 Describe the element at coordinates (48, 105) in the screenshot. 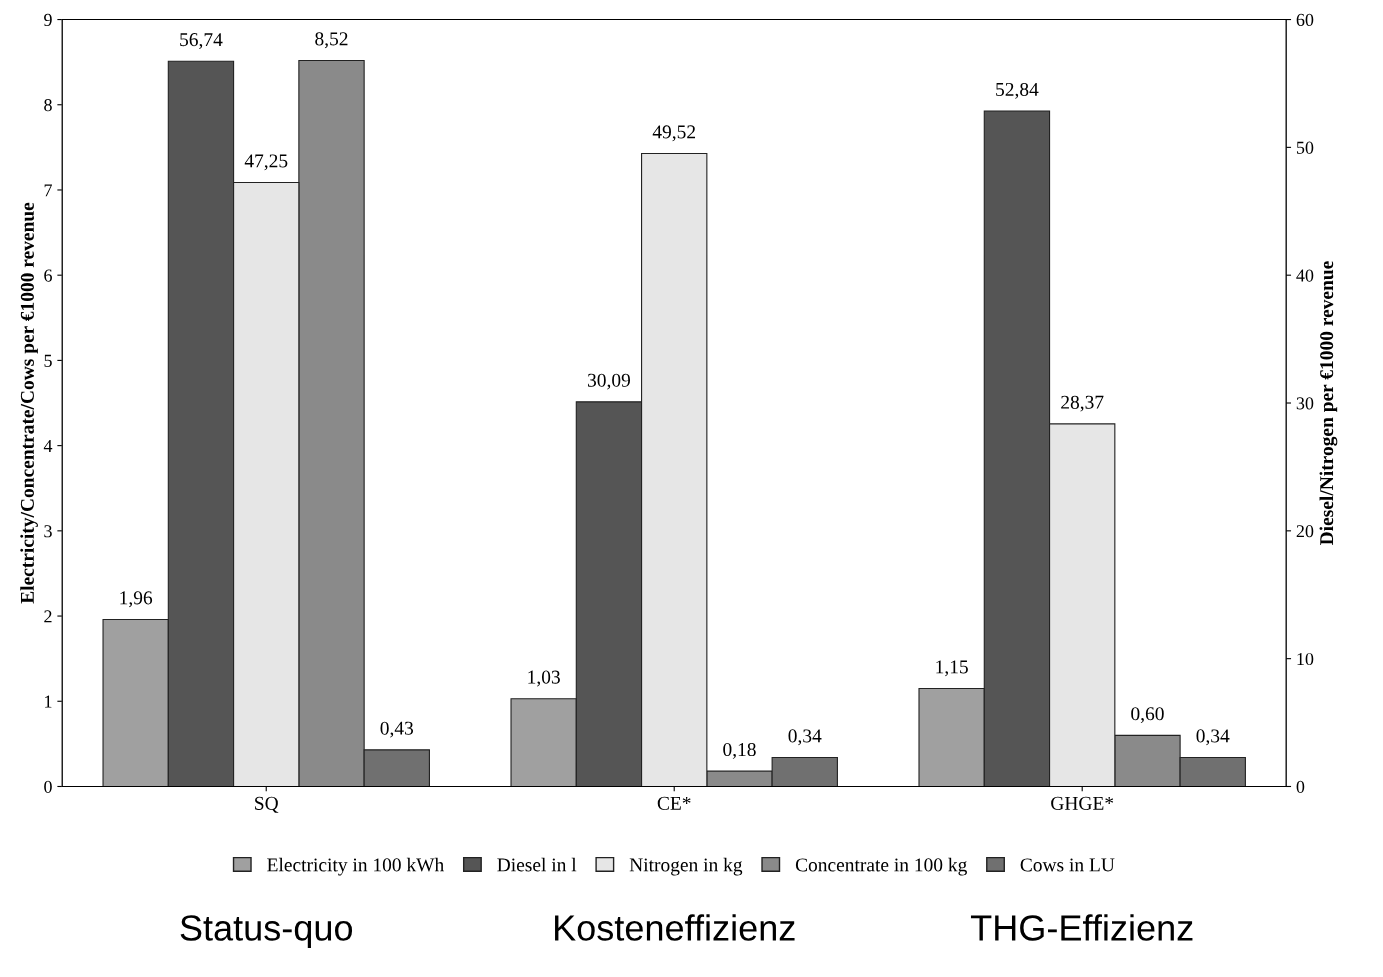

I see `y-tick-label: 8` at that location.